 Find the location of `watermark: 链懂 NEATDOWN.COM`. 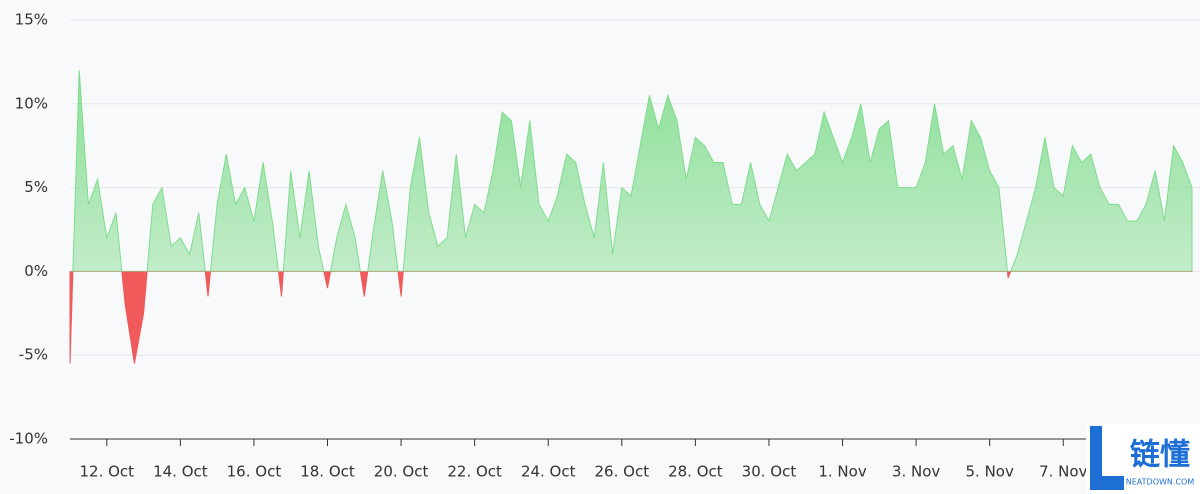

watermark: 链懂 NEATDOWN.COM is located at coordinates (1143, 459).